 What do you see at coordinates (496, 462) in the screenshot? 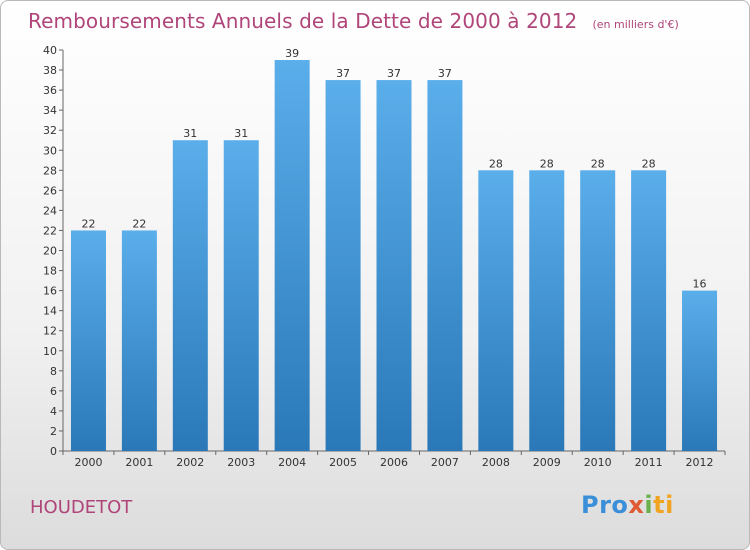
I see `x-tick-label: 2008` at bounding box center [496, 462].